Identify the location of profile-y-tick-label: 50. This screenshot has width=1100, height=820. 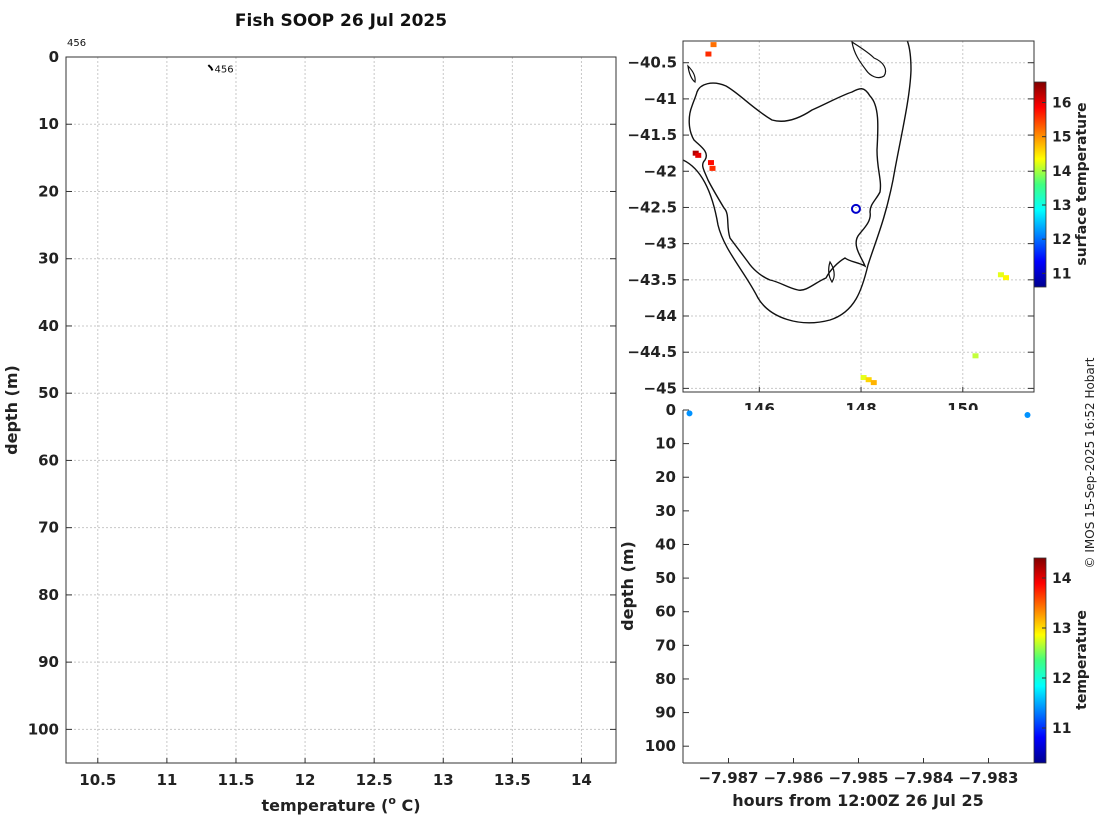
(48, 393).